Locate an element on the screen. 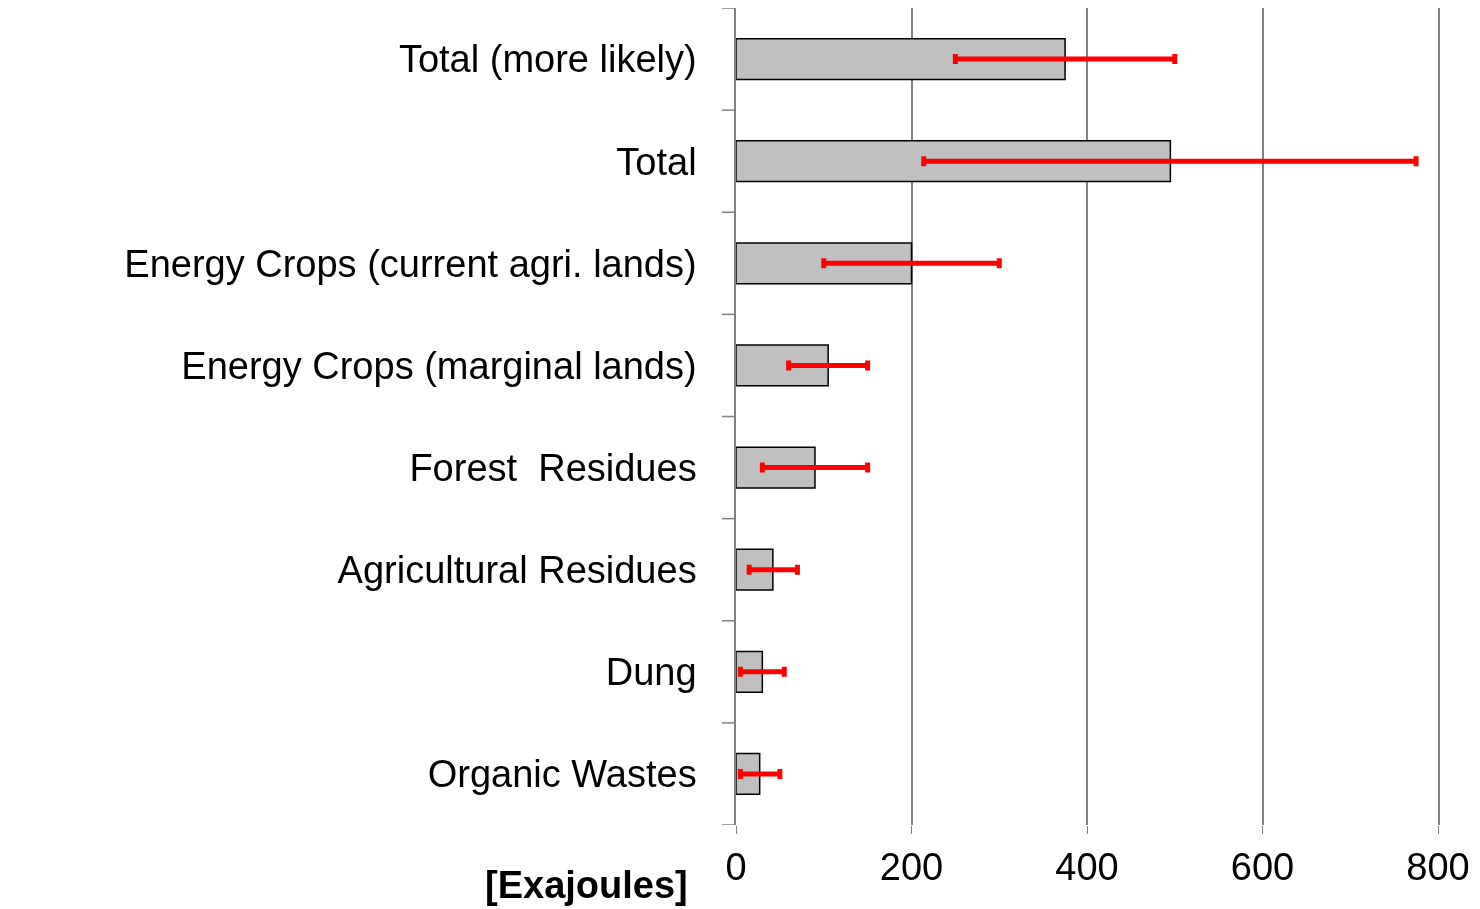 Image resolution: width=1480 pixels, height=909 pixels. y-tick-label: Energy Crops (current agri. lands) is located at coordinates (410, 263).